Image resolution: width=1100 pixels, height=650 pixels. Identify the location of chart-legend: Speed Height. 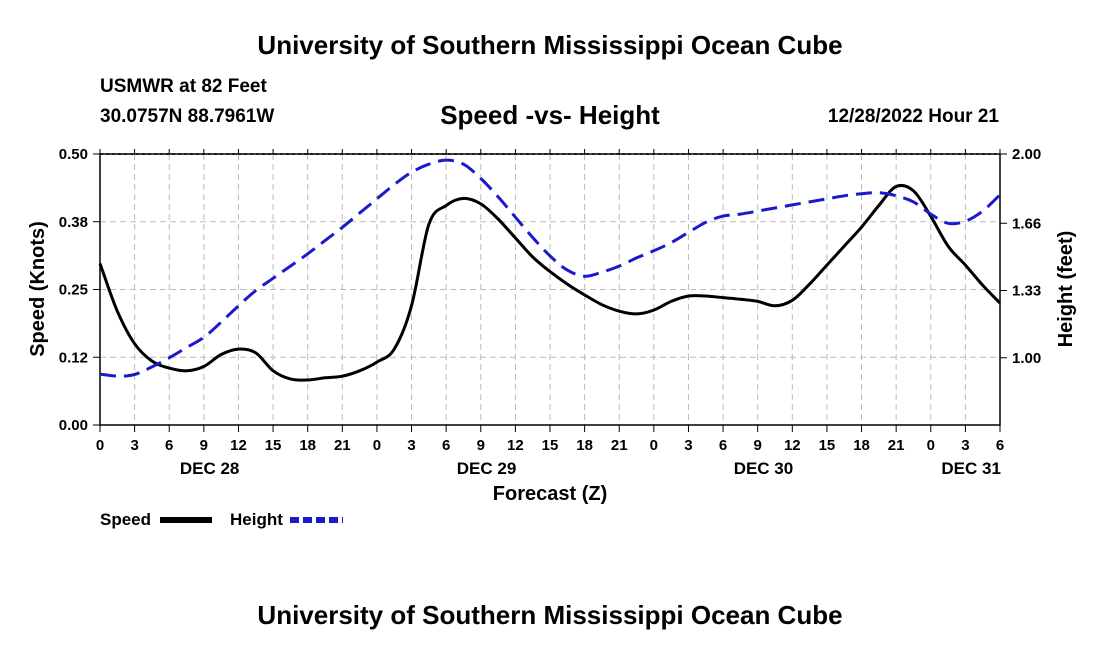
(221, 519).